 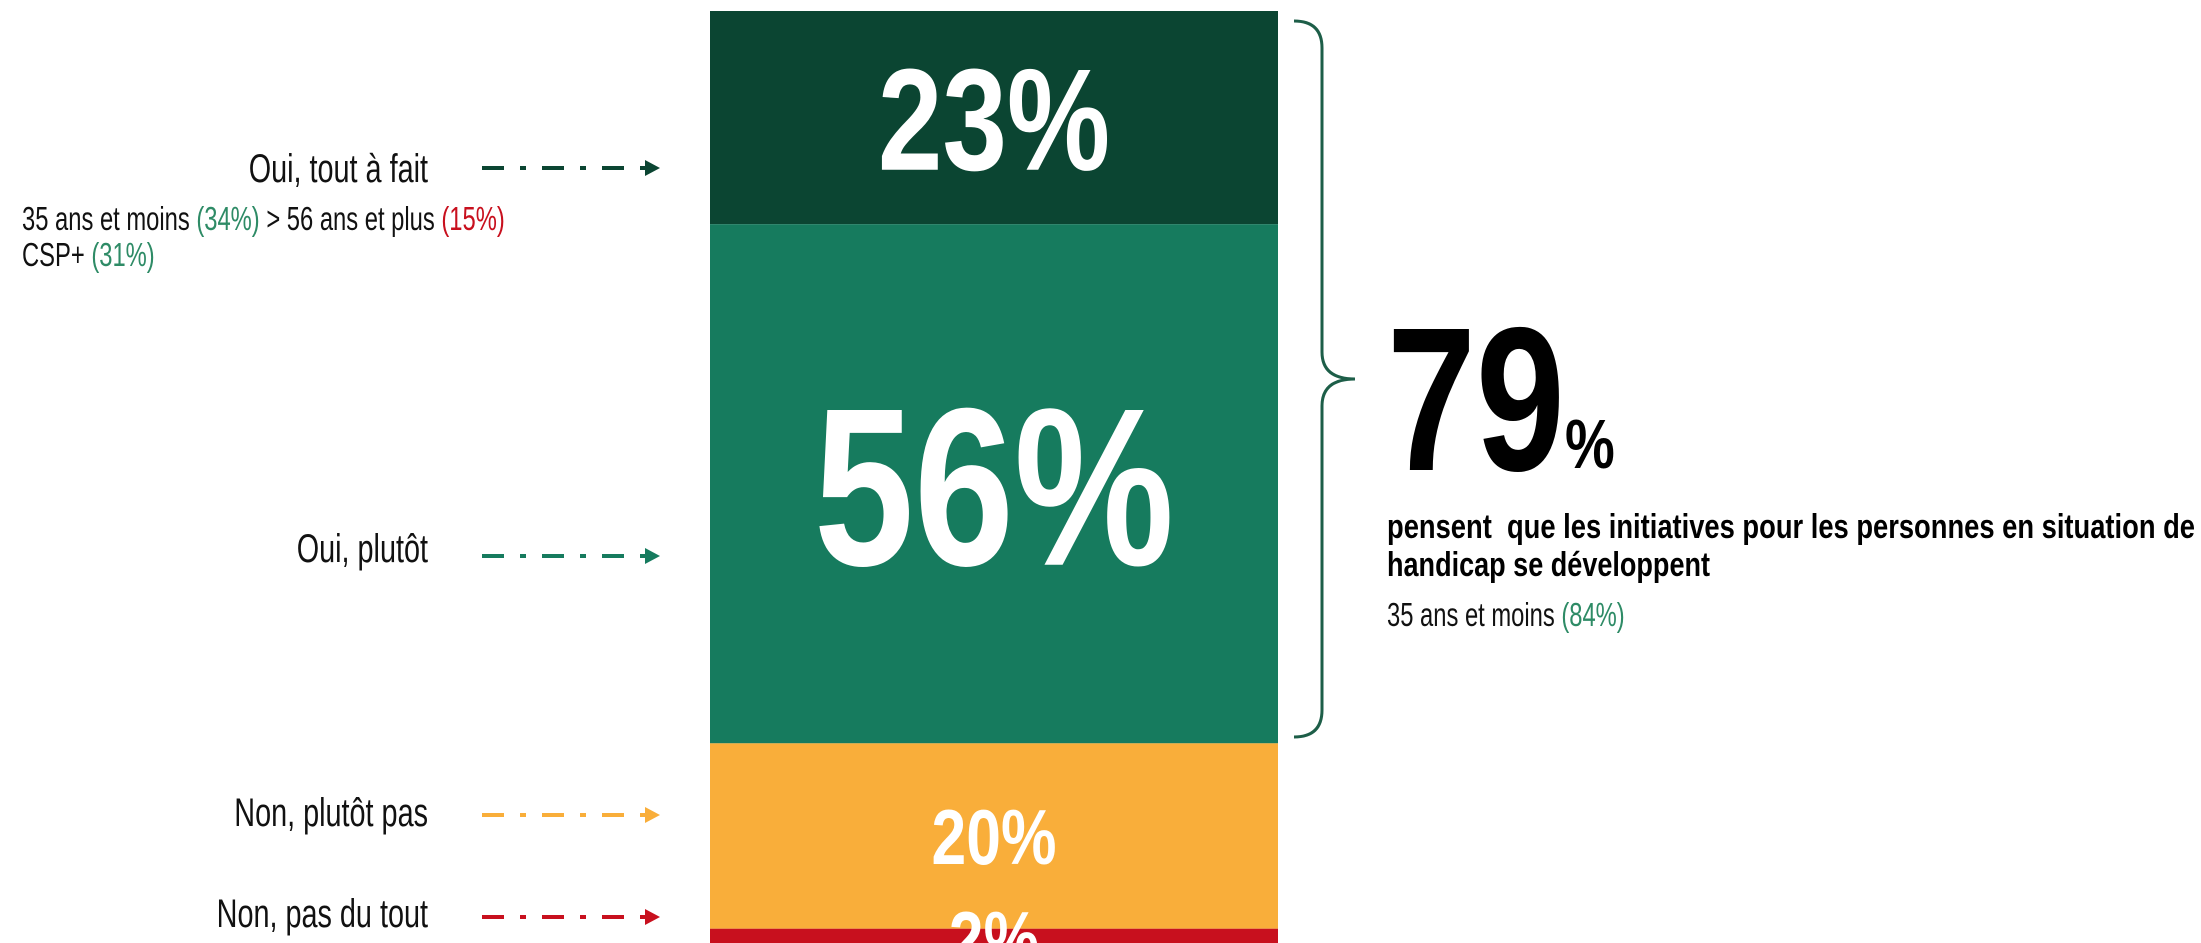 I want to click on category-label: Oui, tout à fait, so click(x=338, y=169).